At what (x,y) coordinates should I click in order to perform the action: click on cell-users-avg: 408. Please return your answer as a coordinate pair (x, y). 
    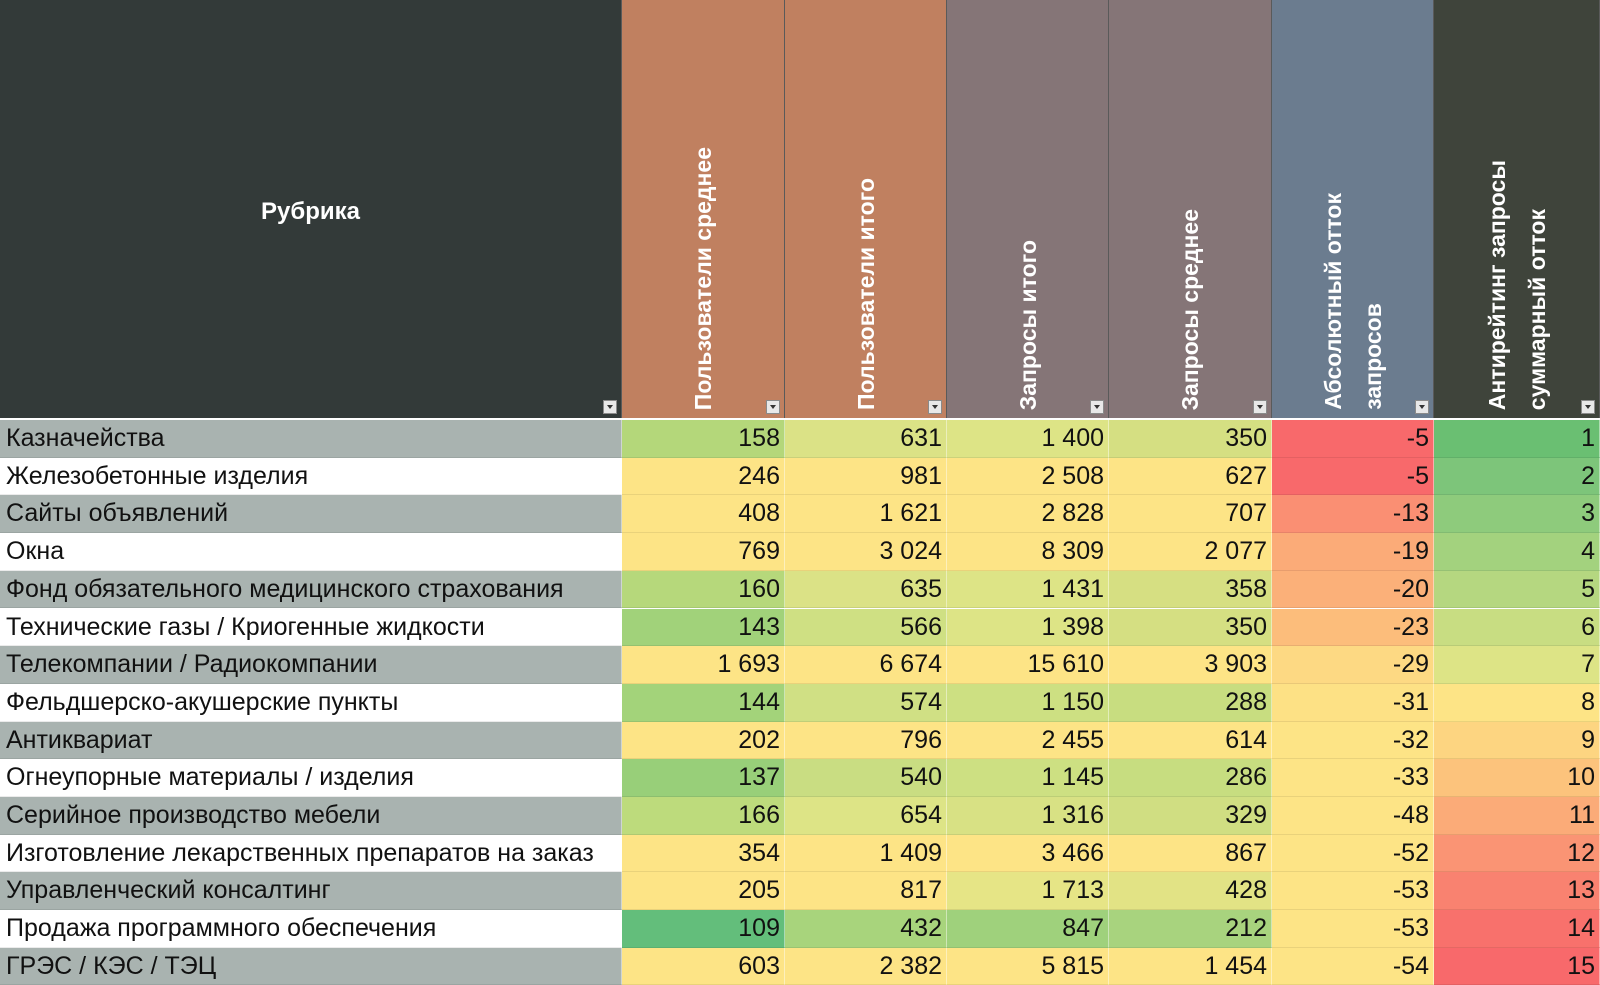
    Looking at the image, I should click on (703, 514).